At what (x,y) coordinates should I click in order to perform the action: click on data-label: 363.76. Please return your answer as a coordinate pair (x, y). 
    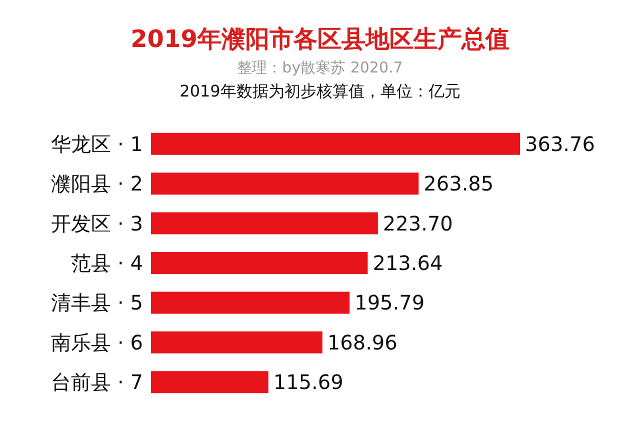
    Looking at the image, I should click on (560, 144).